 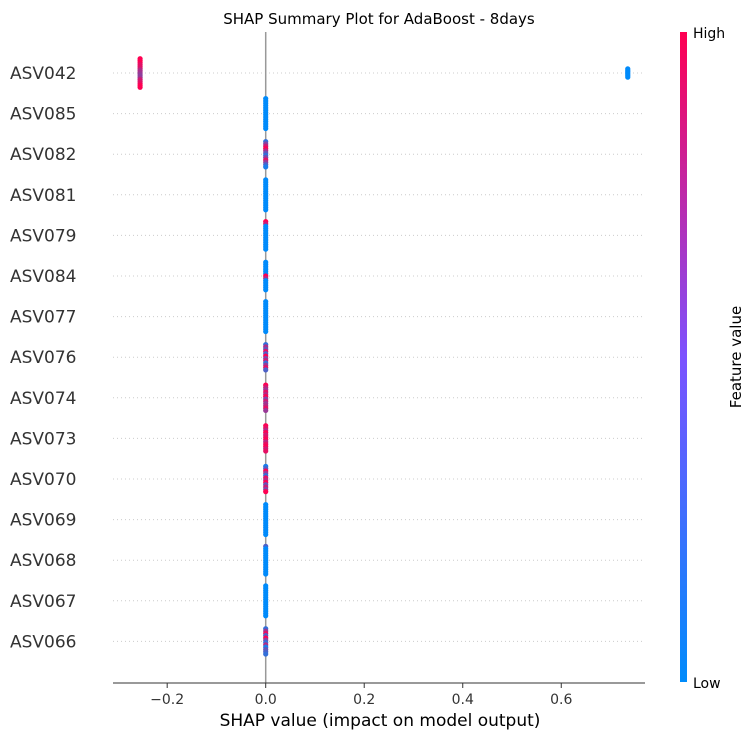 What do you see at coordinates (736, 357) in the screenshot?
I see `colorbar-label: Feature value` at bounding box center [736, 357].